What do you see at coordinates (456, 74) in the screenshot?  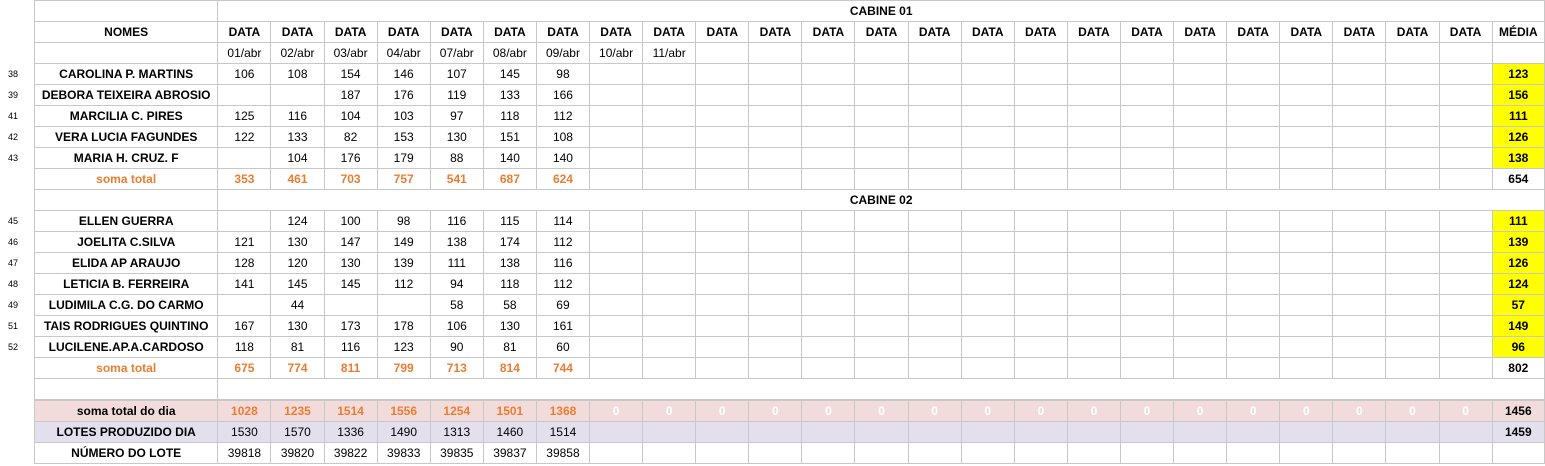 I see `value-cell: 107` at bounding box center [456, 74].